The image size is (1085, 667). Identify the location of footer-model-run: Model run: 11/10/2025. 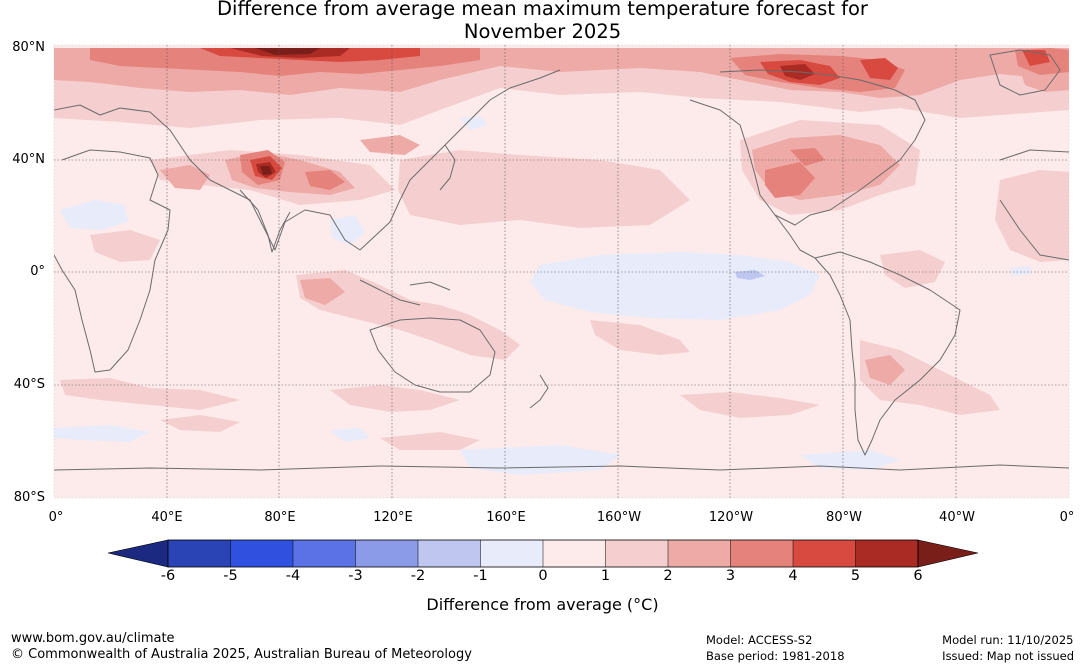
(1008, 640).